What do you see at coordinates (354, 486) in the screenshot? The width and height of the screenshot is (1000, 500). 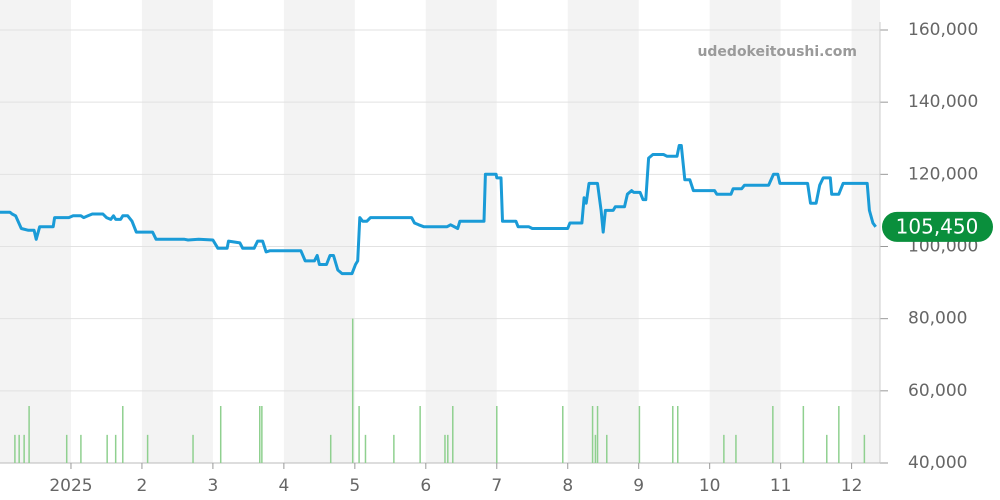 I see `x-tick-label: 5` at bounding box center [354, 486].